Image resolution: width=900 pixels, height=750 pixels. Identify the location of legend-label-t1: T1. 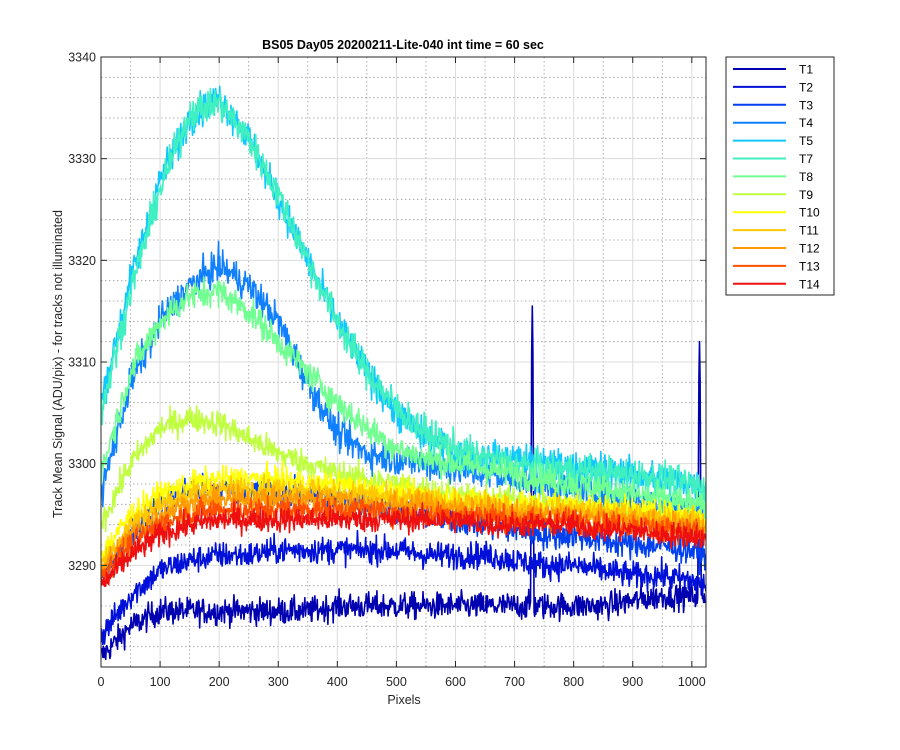
(806, 70).